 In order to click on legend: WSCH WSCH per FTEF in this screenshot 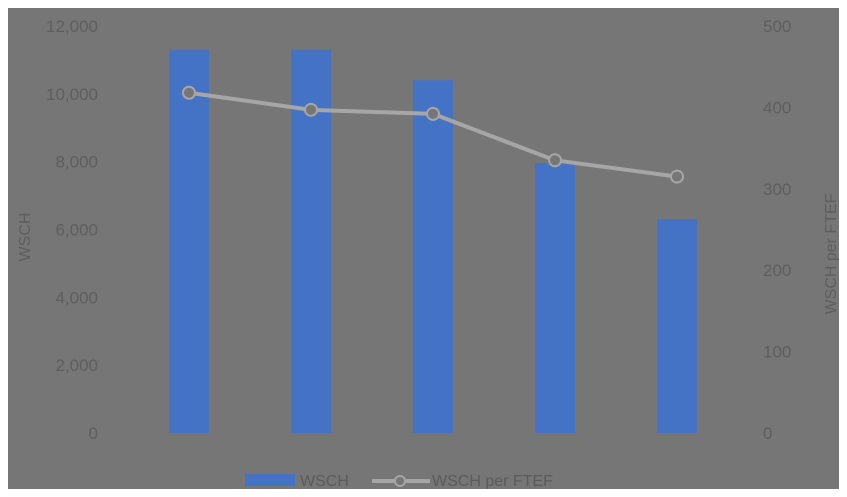, I will do `click(399, 481)`.